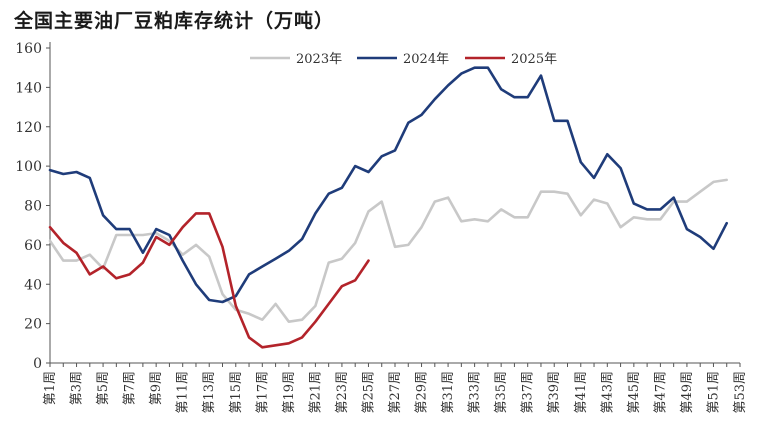 The width and height of the screenshot is (774, 443). Describe the element at coordinates (448, 392) in the screenshot. I see `x-tick-label: 第31周` at that location.